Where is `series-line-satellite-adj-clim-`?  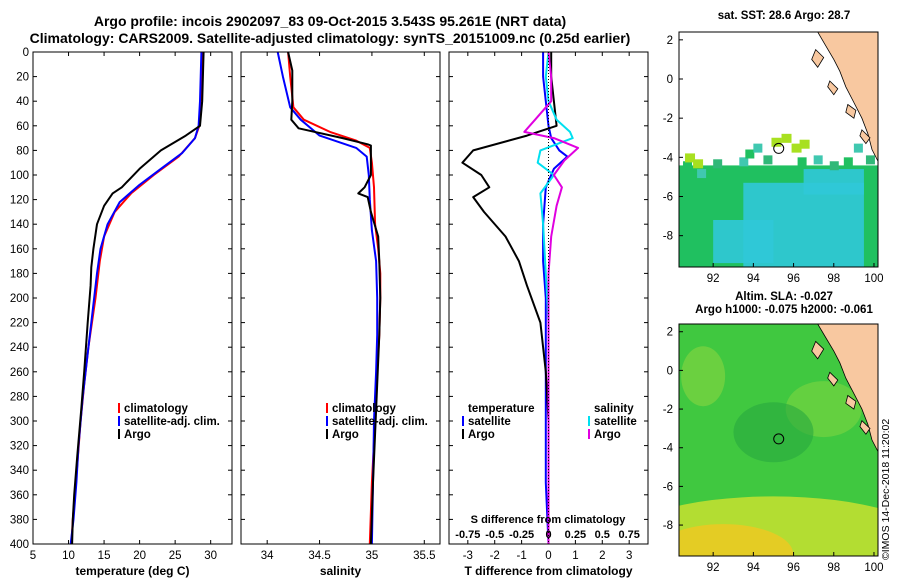
series-line-satellite-adj-clim- is located at coordinates (327, 298).